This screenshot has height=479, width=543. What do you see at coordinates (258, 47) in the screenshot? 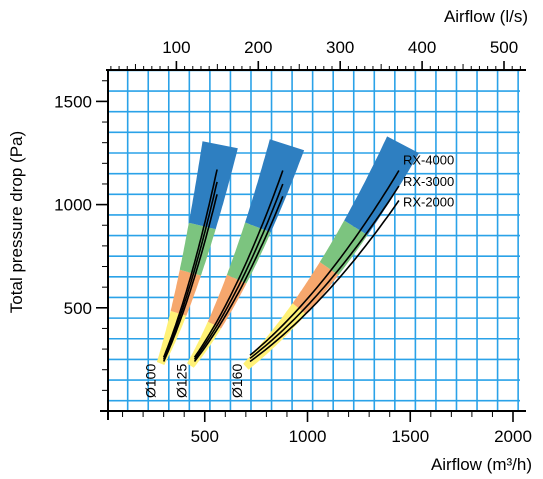
I see `x-axis-top-tick-label: 200` at bounding box center [258, 47].